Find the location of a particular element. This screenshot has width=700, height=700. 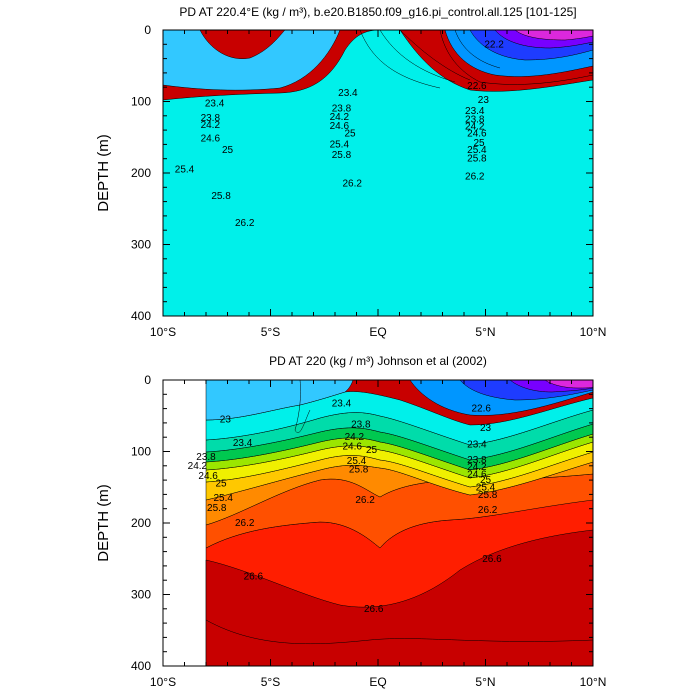

band-26.6-overlay is located at coordinates (399, 597).